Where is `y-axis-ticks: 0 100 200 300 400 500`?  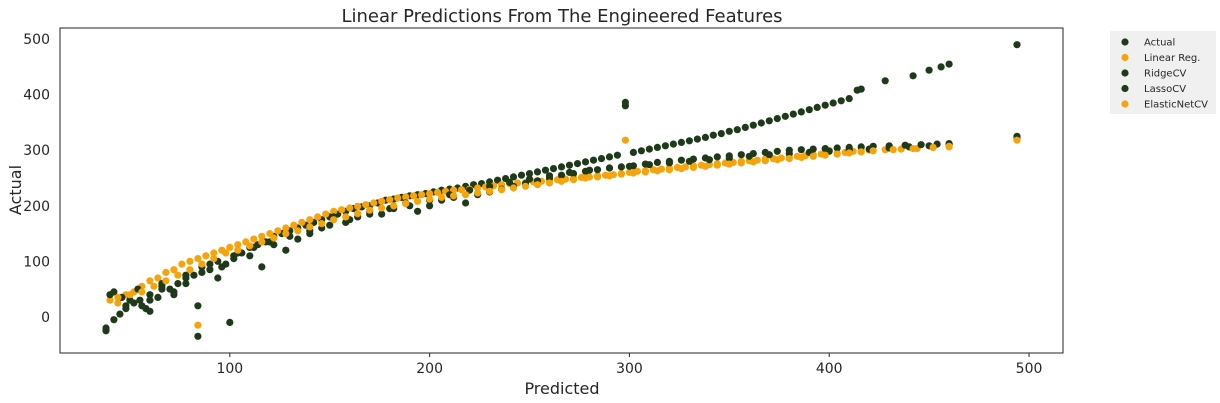 y-axis-ticks: 0 100 200 300 400 500 is located at coordinates (36, 179).